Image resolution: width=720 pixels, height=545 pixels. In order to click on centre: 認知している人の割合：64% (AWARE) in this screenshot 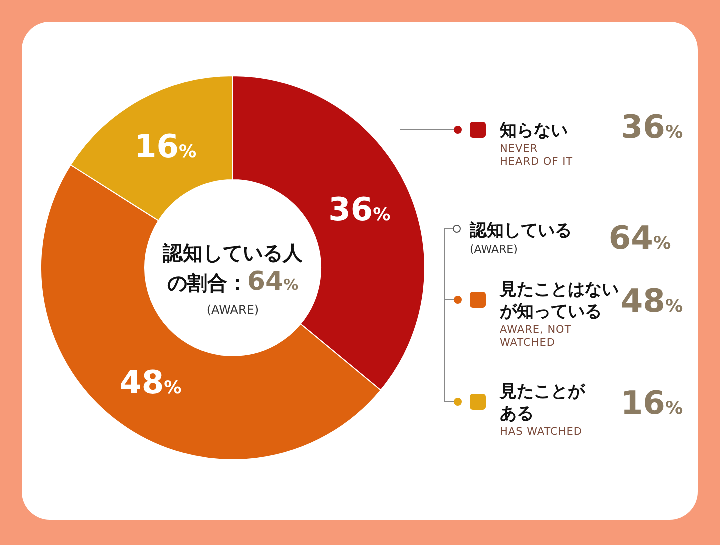, I will do `click(233, 279)`.